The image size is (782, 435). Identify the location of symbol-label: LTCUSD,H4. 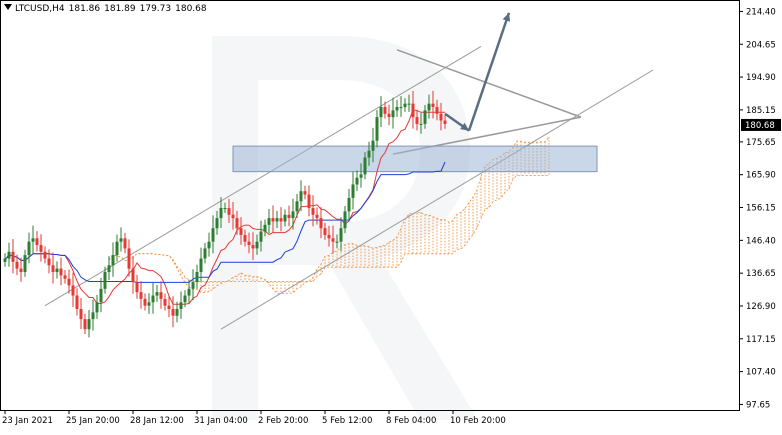
(40, 9).